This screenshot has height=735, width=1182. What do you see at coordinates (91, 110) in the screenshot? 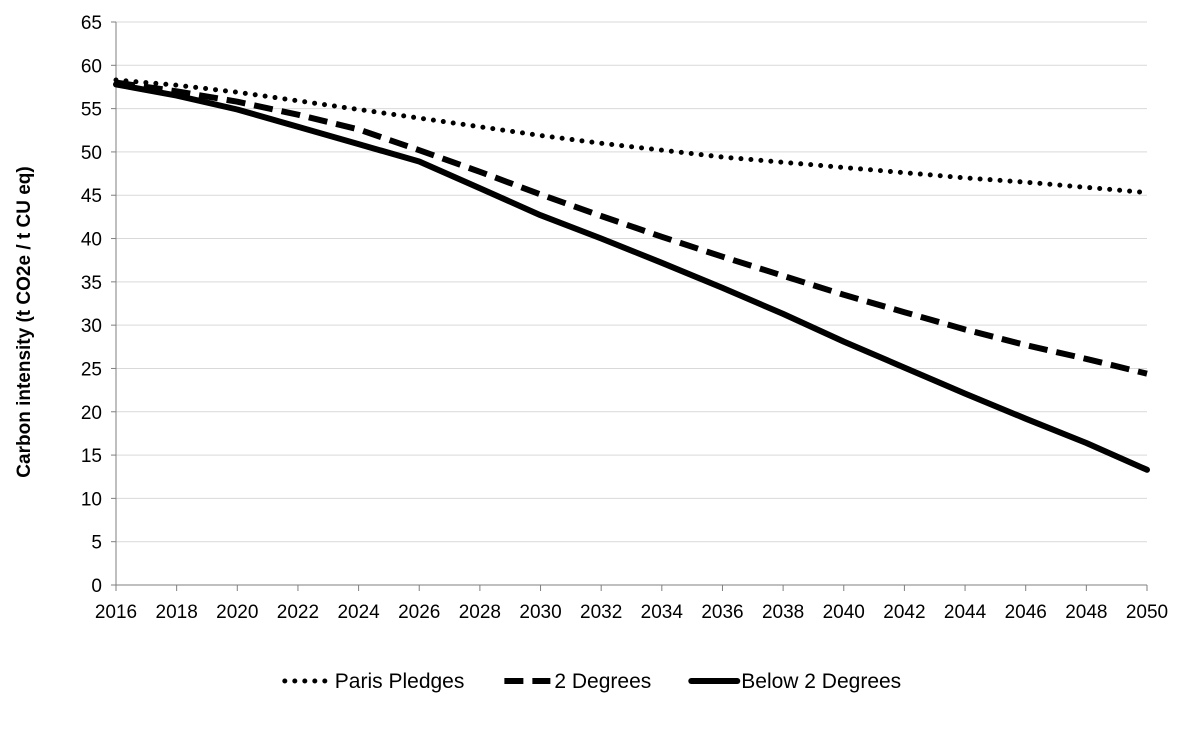
I see `y-tick-label: 55` at bounding box center [91, 110].